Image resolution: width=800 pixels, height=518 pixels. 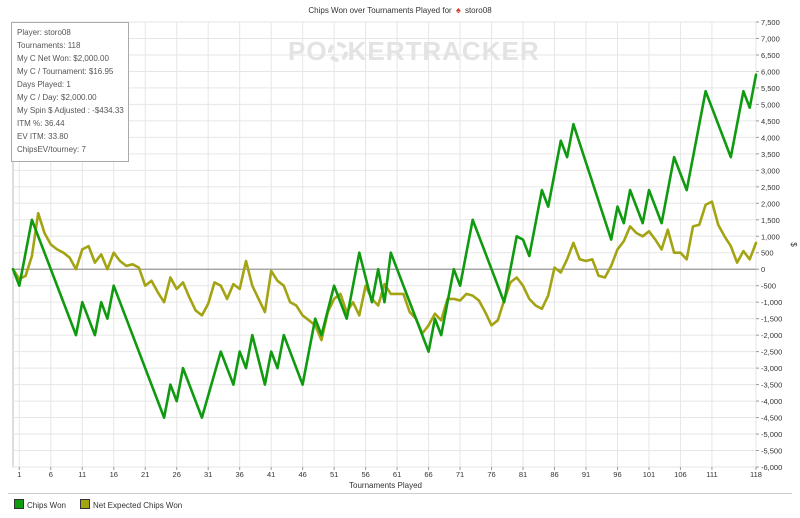 I want to click on y-tick-label: -2,000, so click(x=771, y=335).